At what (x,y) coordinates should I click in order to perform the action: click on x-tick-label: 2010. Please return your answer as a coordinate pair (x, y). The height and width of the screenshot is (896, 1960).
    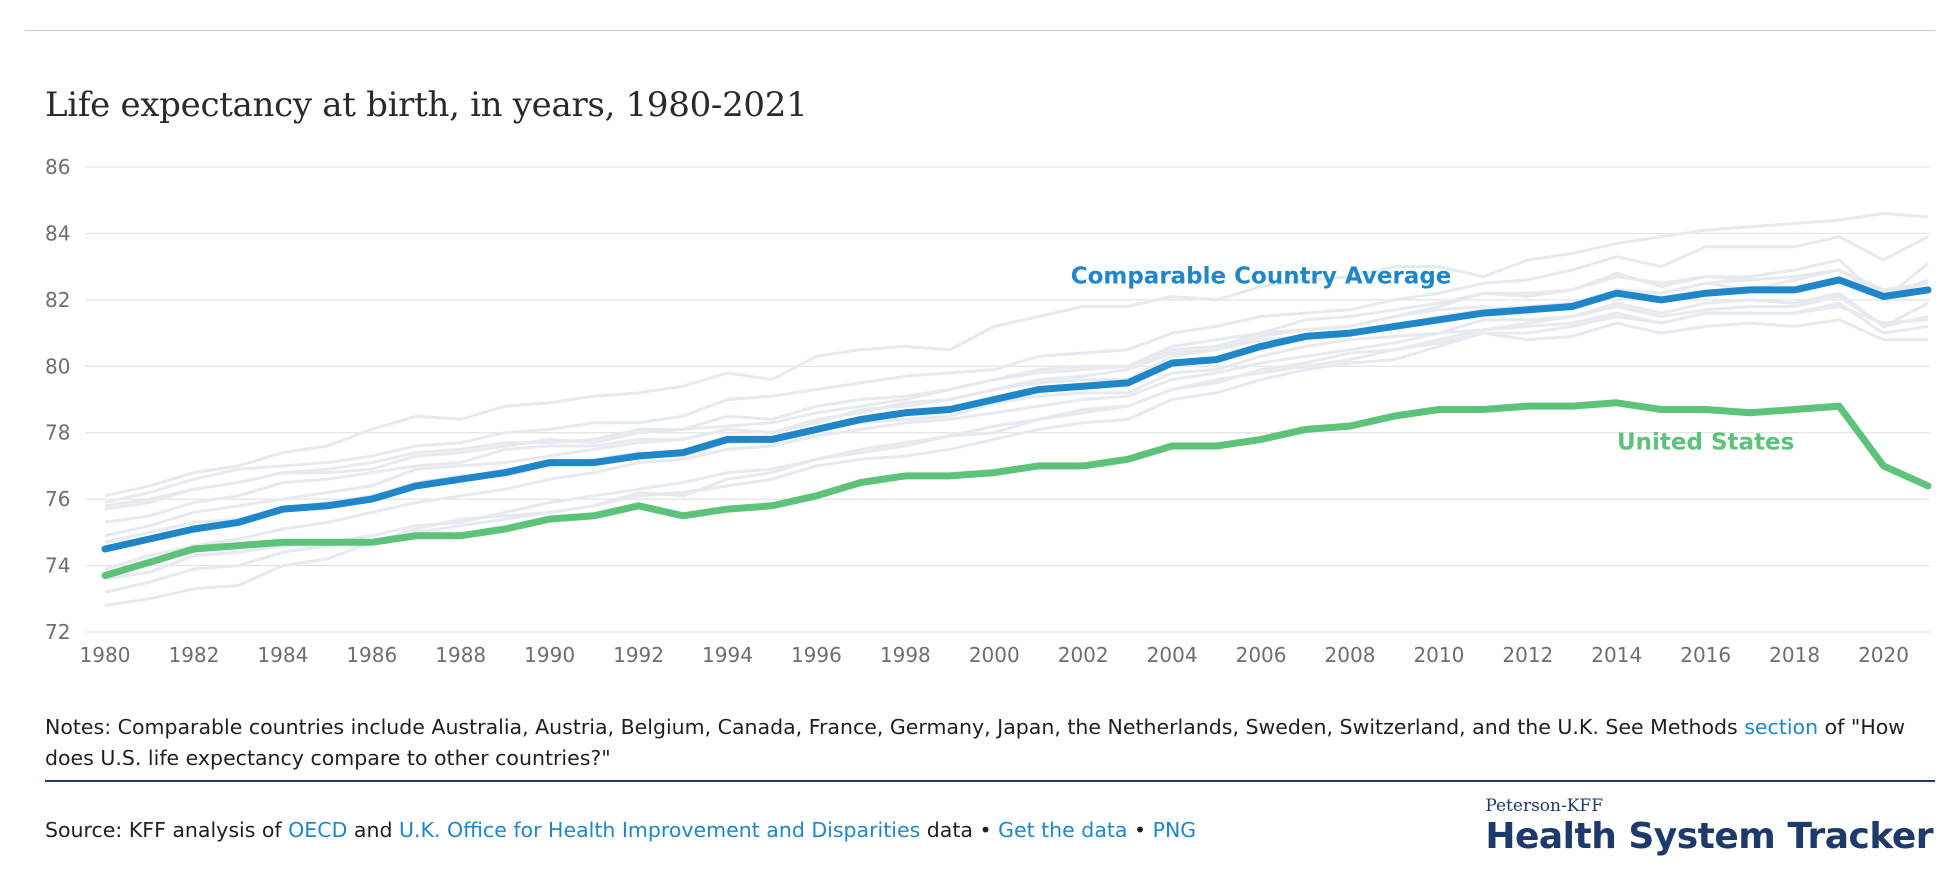
    Looking at the image, I should click on (1438, 655).